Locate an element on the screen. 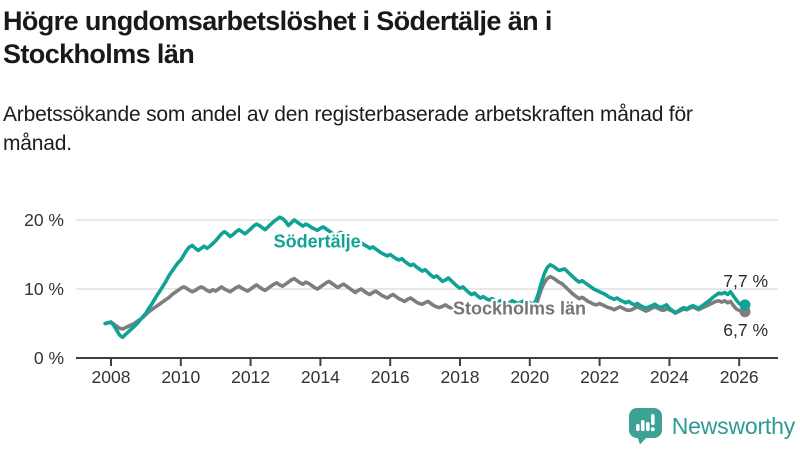 This screenshot has height=450, width=800. x-axis-tick-label: 2022 is located at coordinates (599, 377).